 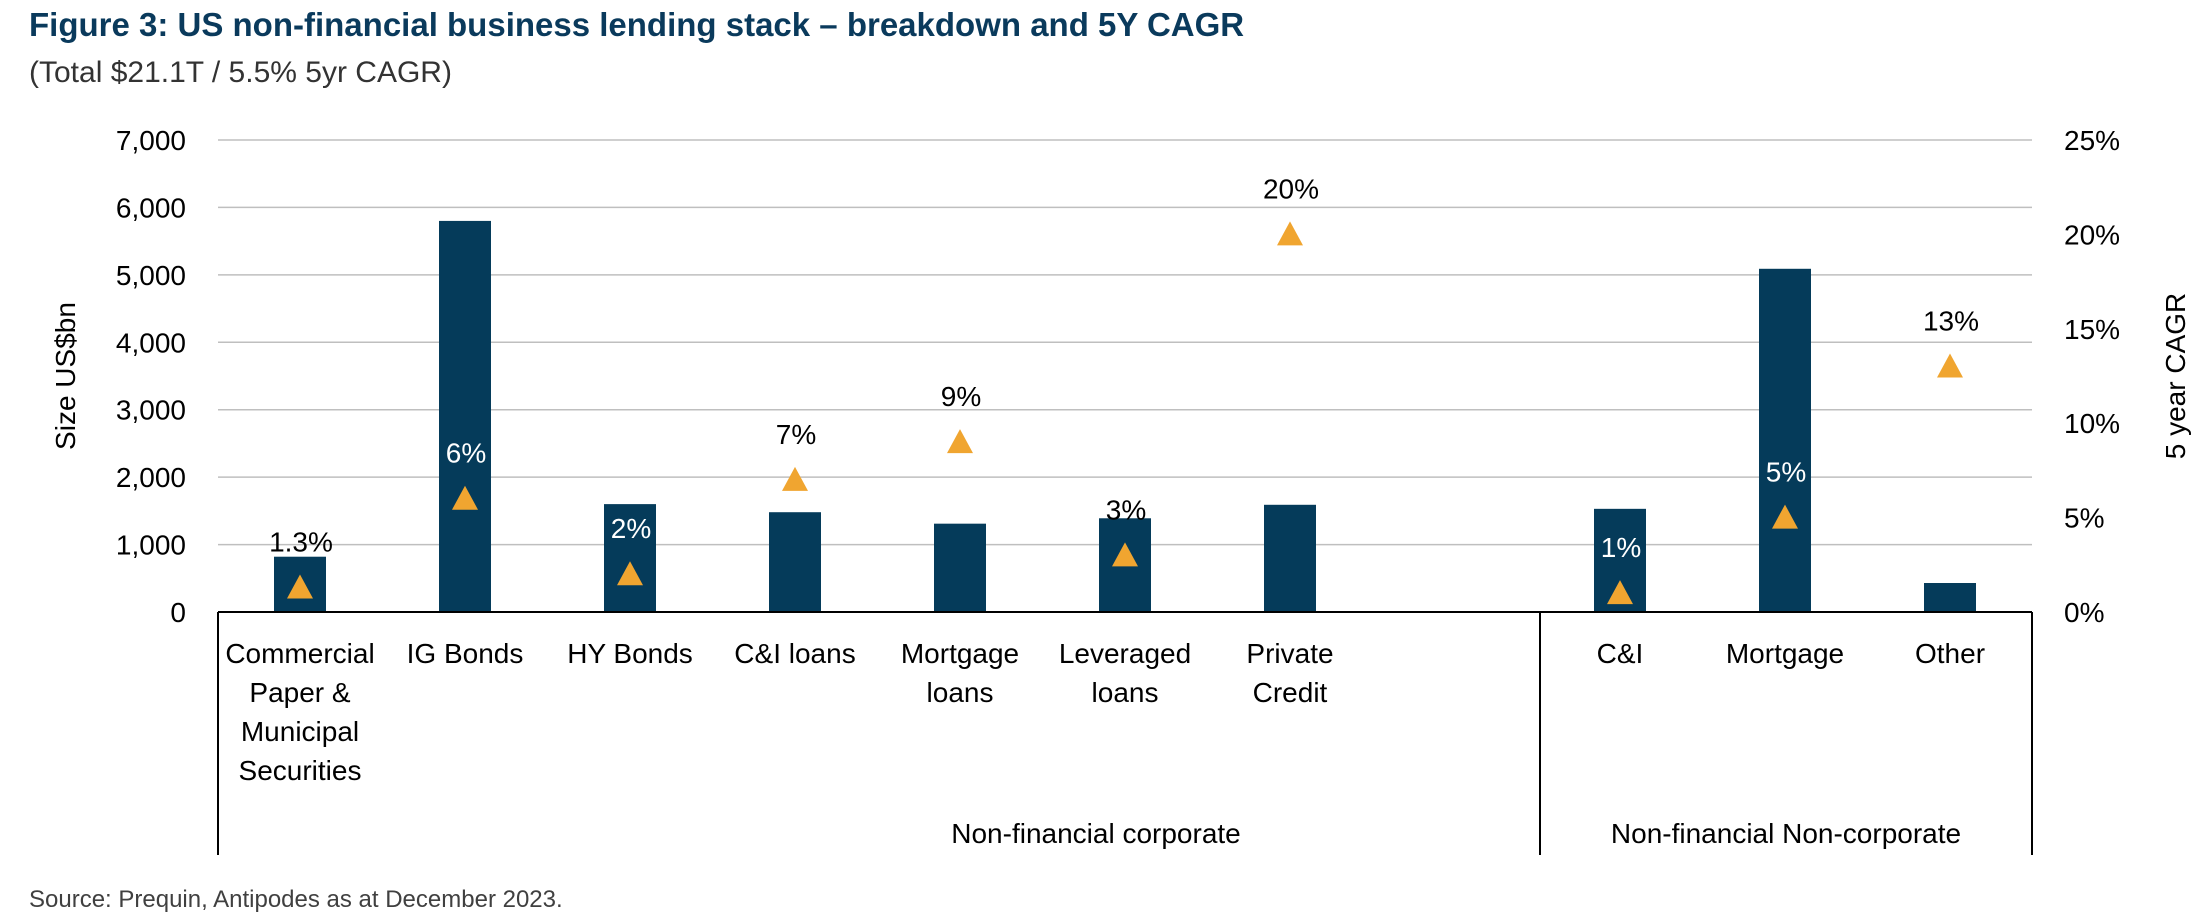 I want to click on cagr-data-label: 7%, so click(x=796, y=434).